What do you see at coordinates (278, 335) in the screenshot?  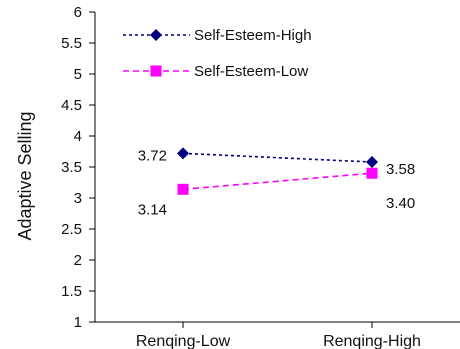 I see `x-axis-categories: Renqing-Low Renqing-High` at bounding box center [278, 335].